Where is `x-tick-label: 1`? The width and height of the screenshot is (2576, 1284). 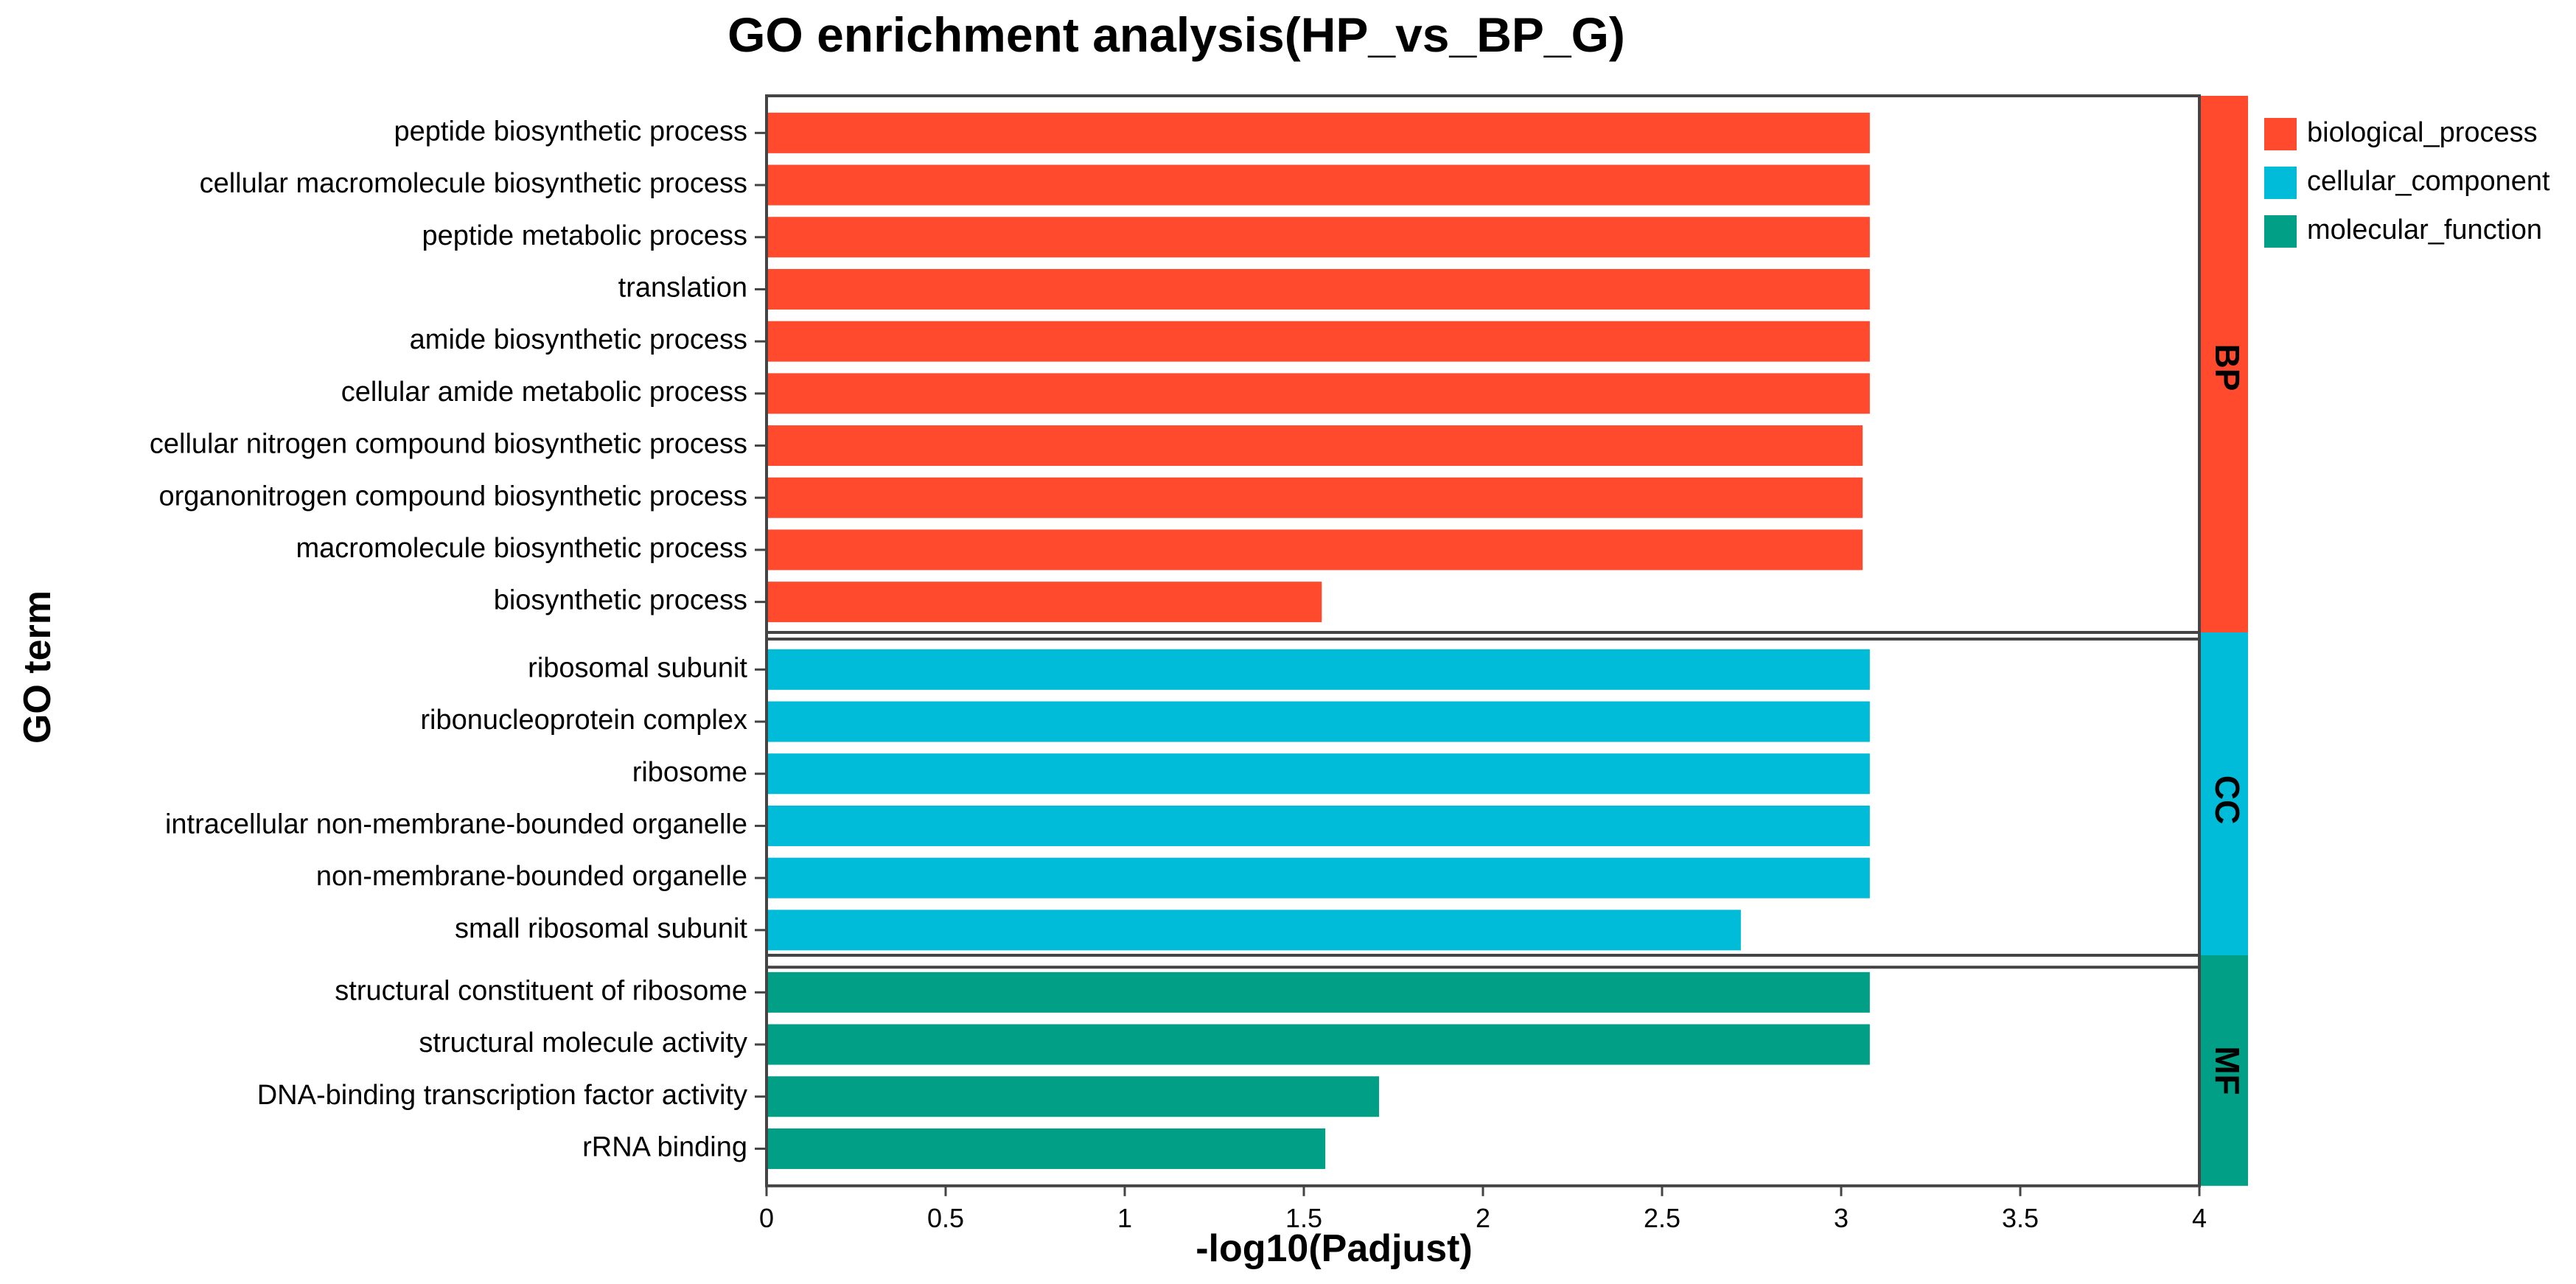
x-tick-label: 1 is located at coordinates (1124, 1218).